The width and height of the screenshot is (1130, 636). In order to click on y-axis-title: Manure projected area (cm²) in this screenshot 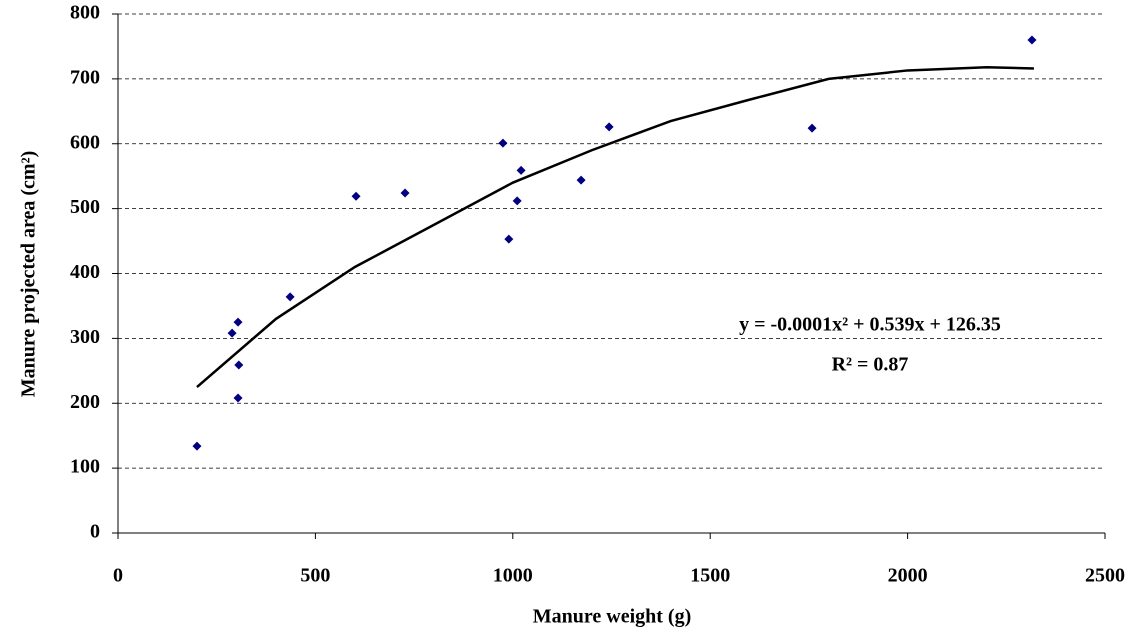, I will do `click(29, 274)`.